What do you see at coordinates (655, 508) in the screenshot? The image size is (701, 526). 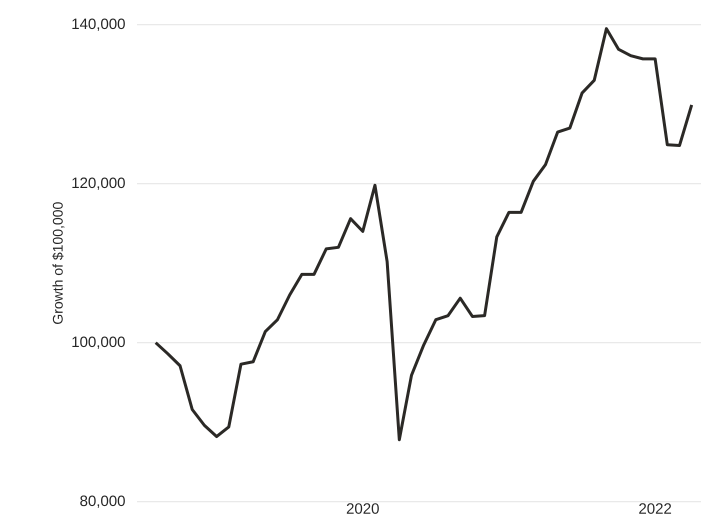 I see `x-tick-label: 2022` at bounding box center [655, 508].